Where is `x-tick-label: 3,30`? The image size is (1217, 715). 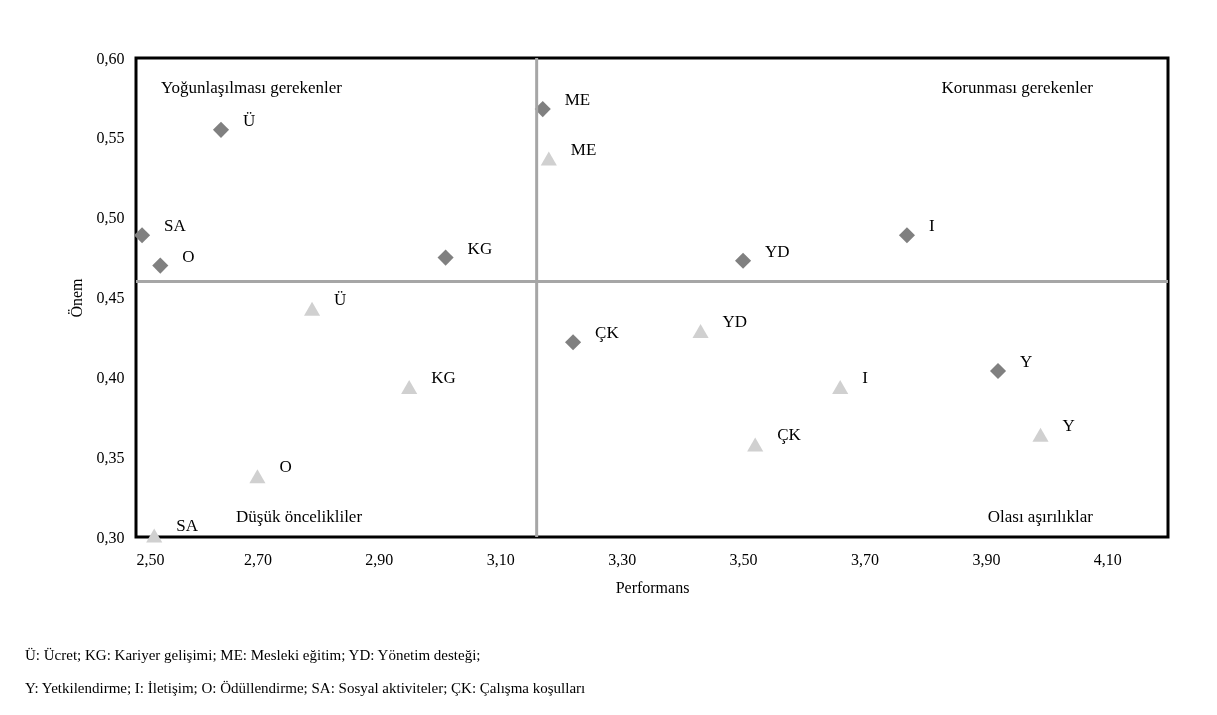 x-tick-label: 3,30 is located at coordinates (622, 559).